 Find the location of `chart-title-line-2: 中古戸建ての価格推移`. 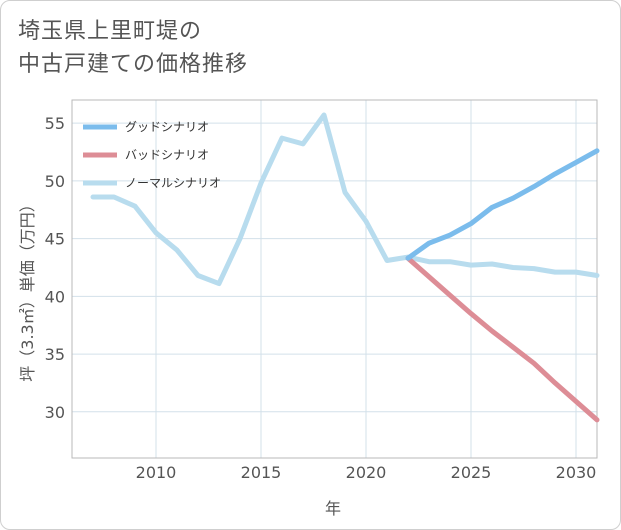

chart-title-line-2: 中古戸建ての価格推移 is located at coordinates (133, 64).